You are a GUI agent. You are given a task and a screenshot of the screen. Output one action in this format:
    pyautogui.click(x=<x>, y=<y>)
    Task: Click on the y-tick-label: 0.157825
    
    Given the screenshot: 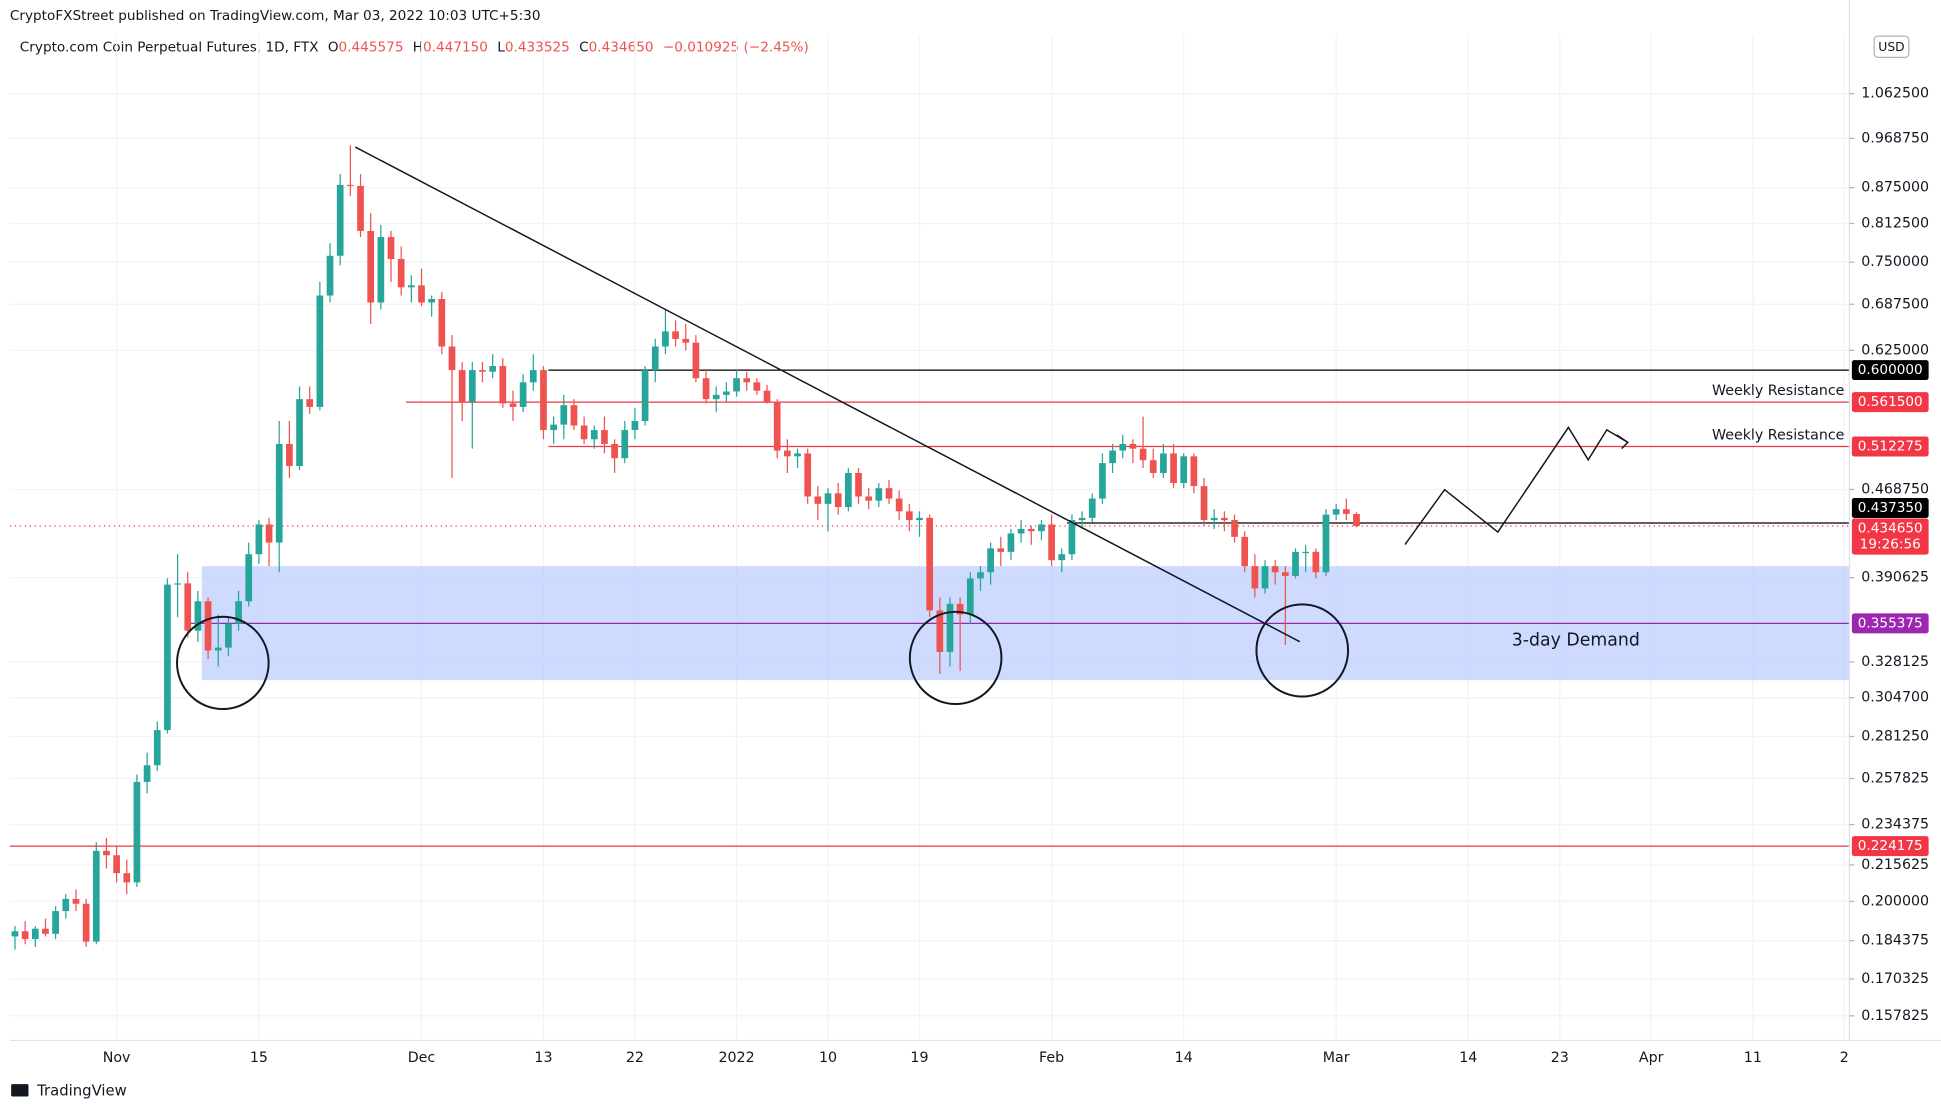 What is the action you would take?
    pyautogui.click(x=1895, y=1016)
    